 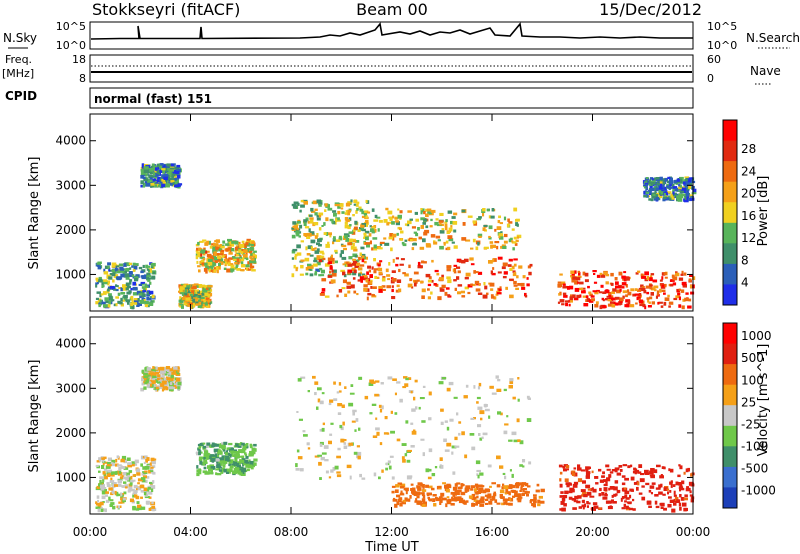 I want to click on colorbar-tick-label: 24, so click(x=748, y=171).